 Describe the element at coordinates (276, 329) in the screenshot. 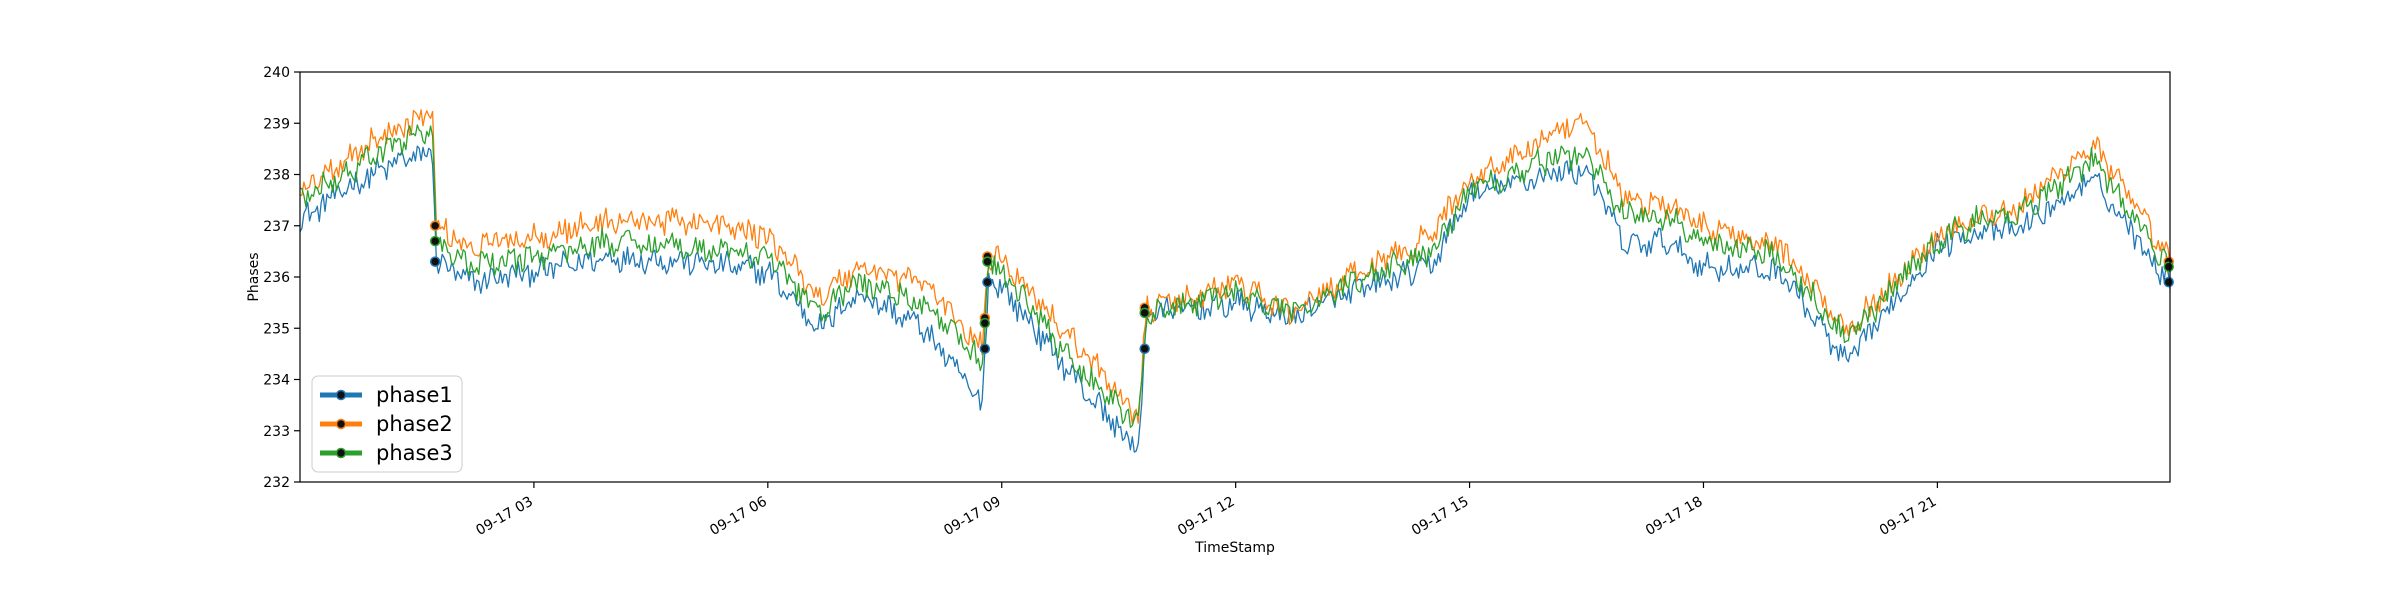

I see `y-tick-label: 235` at that location.